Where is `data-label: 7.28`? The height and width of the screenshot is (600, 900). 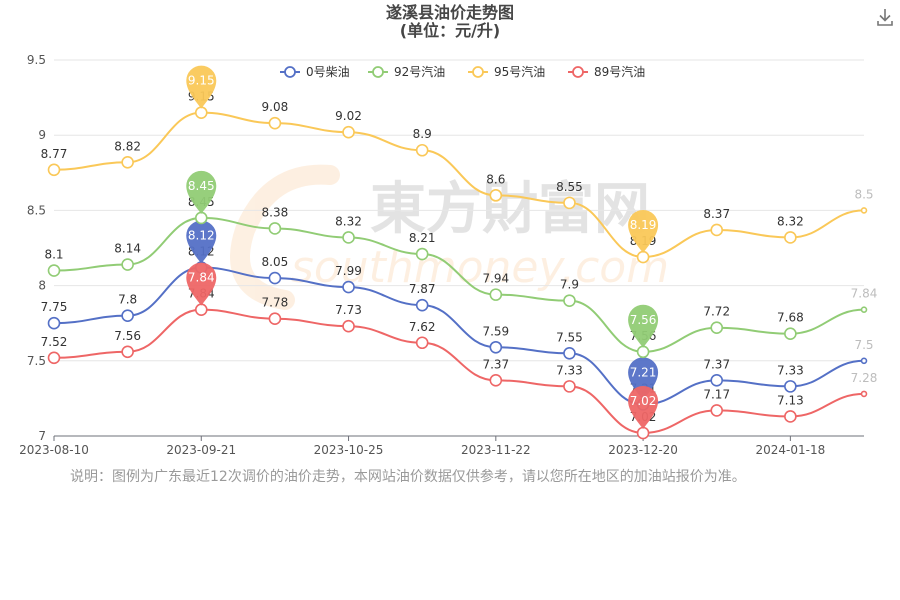
data-label: 7.28 is located at coordinates (864, 378).